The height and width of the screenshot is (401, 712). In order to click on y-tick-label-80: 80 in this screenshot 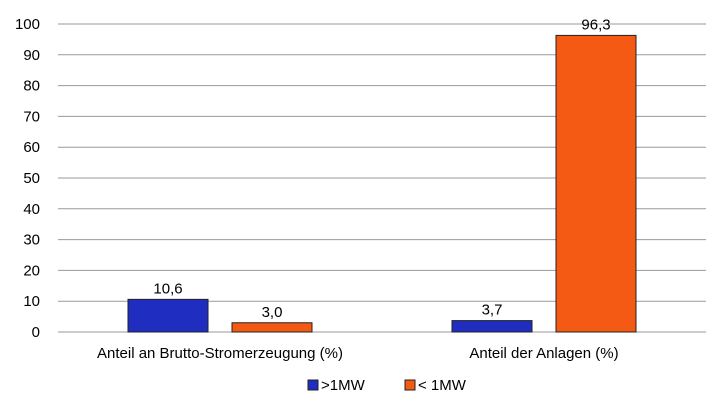, I will do `click(31, 86)`.